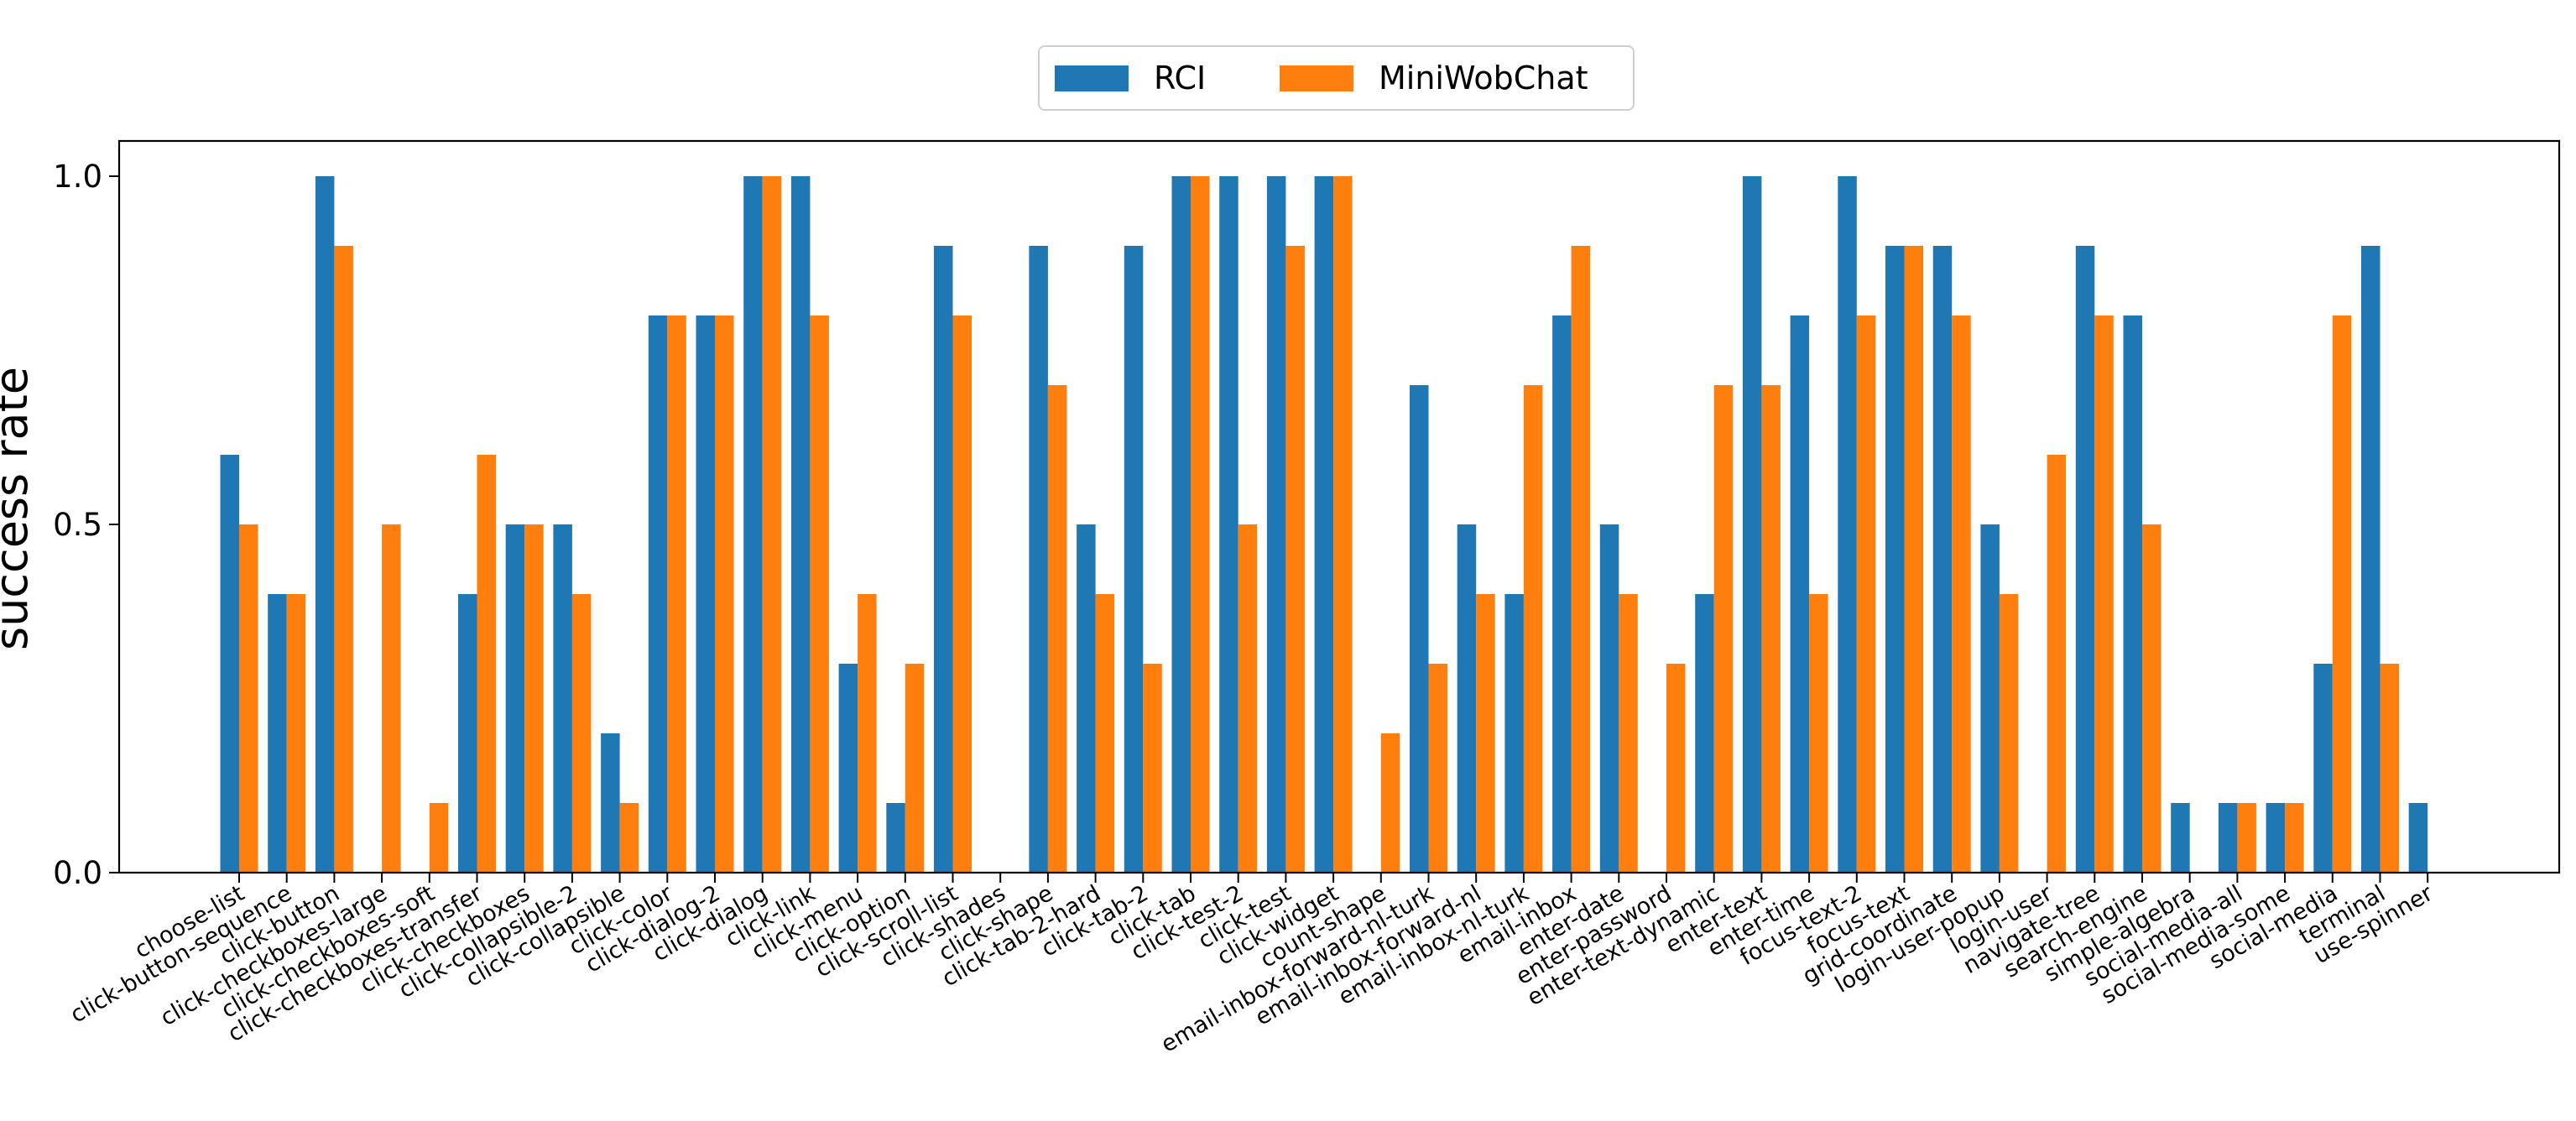  Describe the element at coordinates (1609, 698) in the screenshot. I see `bar-rci-enter-date` at that location.